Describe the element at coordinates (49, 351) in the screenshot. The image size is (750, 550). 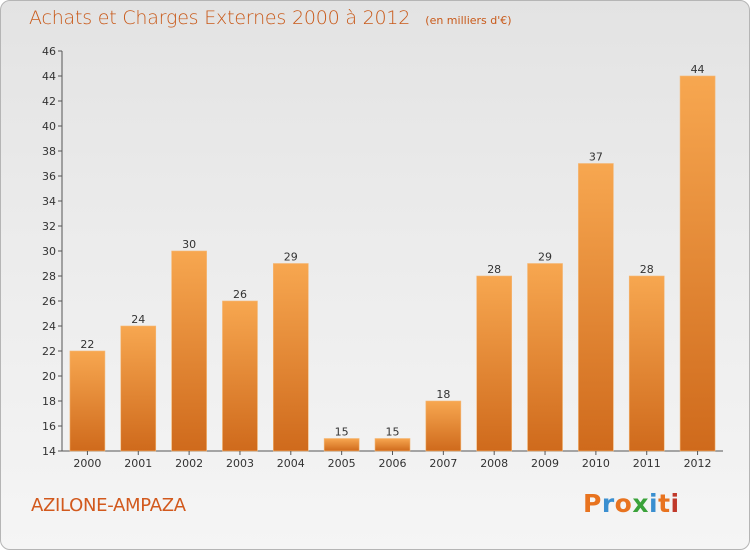
I see `y-tick-label: 22` at that location.